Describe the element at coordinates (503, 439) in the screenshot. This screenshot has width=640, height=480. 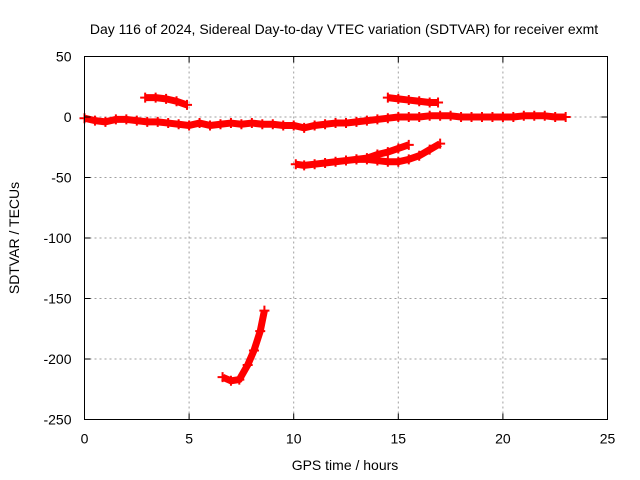
I see `x-tick-label: 20` at that location.